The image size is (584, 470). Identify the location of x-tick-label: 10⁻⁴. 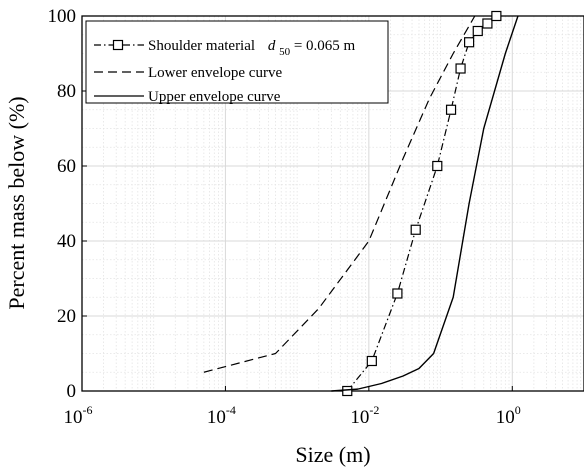
(221, 415).